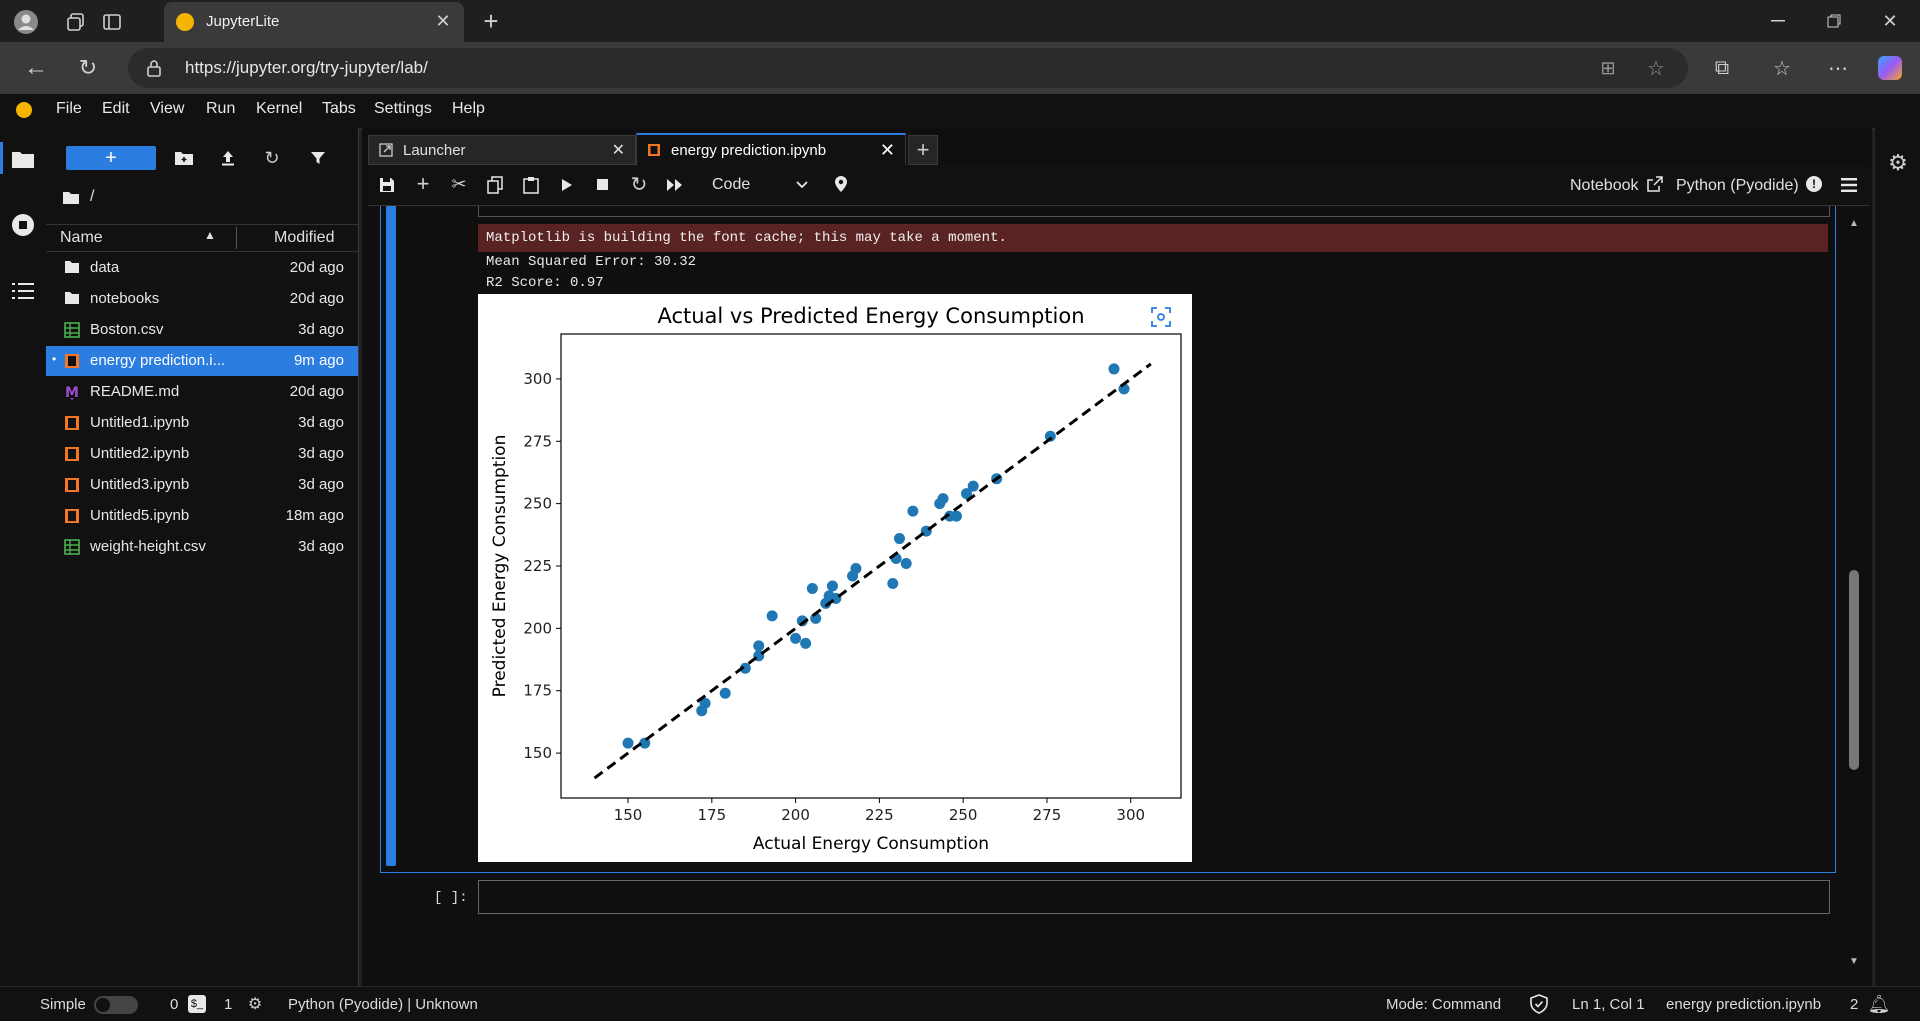 The width and height of the screenshot is (1920, 1021). What do you see at coordinates (383, 1004) in the screenshot?
I see `kernel-status-text: Python (Pyodide) | Unknown` at bounding box center [383, 1004].